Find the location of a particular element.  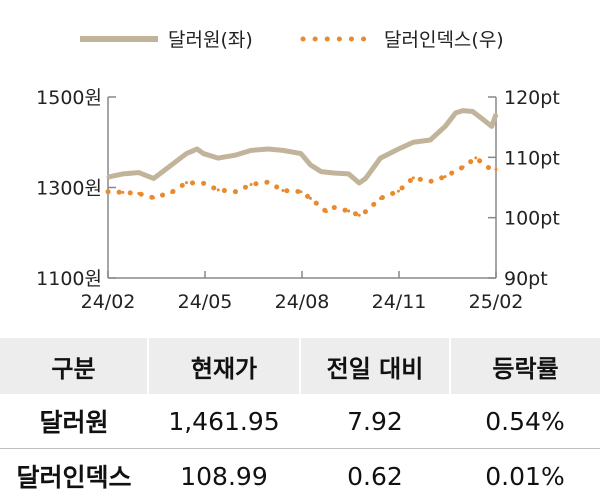

series-points-dxy is located at coordinates (302, 186).